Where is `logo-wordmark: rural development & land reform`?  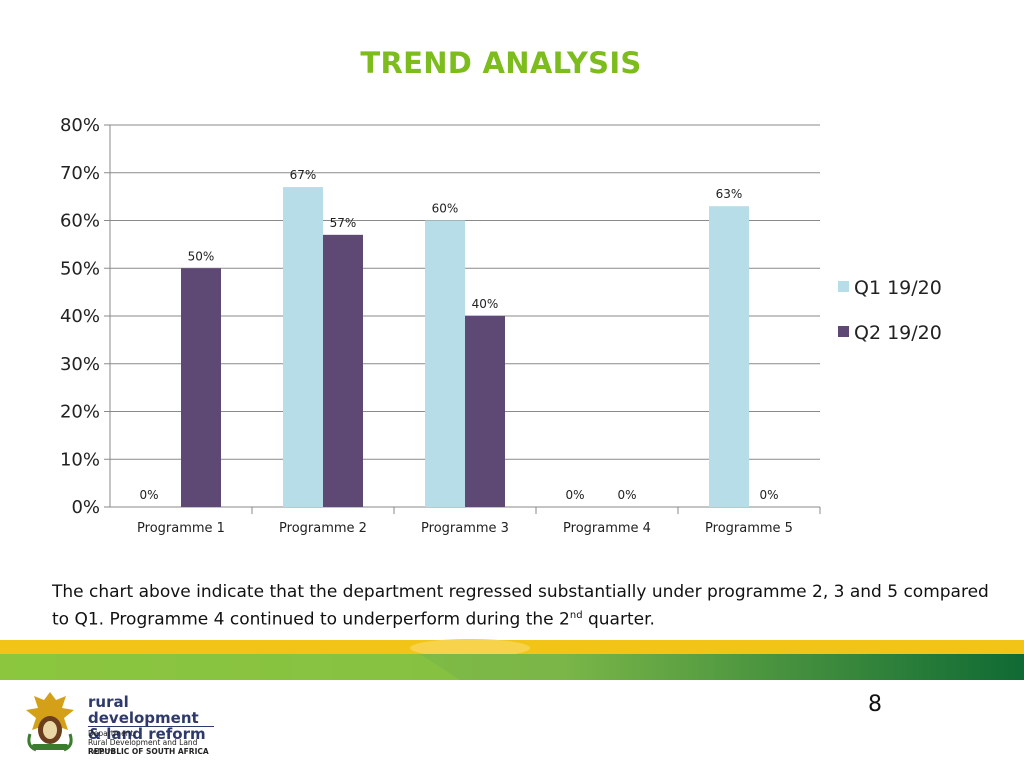
logo-wordmark: rural development & land reform is located at coordinates (147, 718).